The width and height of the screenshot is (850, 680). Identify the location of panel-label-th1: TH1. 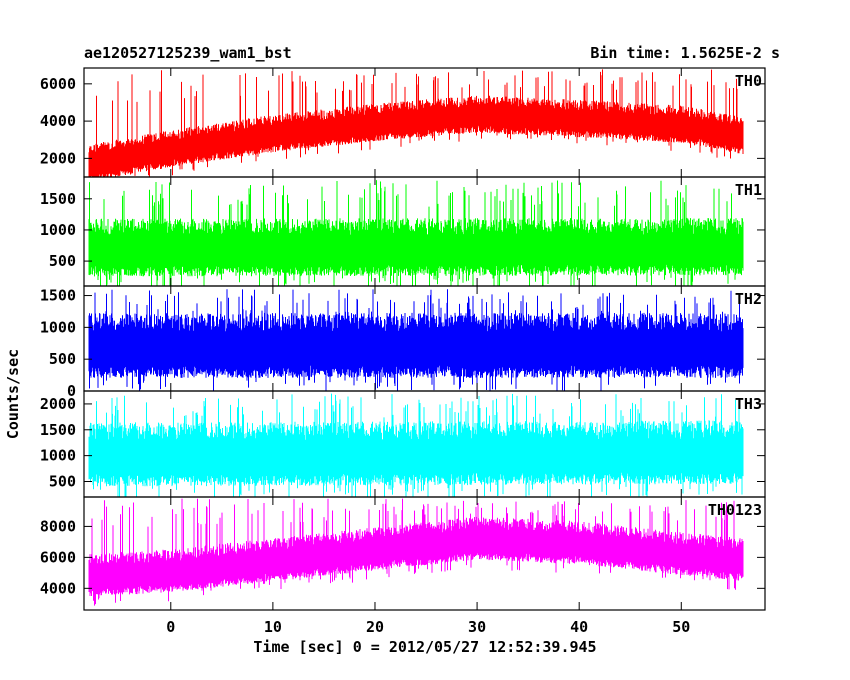
(748, 190).